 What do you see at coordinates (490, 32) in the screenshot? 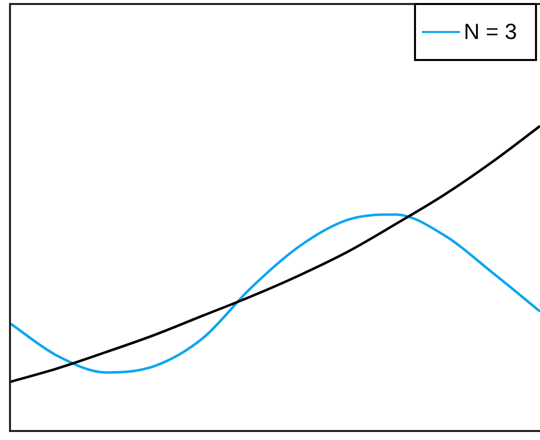
I see `legend-label: N = 3` at bounding box center [490, 32].